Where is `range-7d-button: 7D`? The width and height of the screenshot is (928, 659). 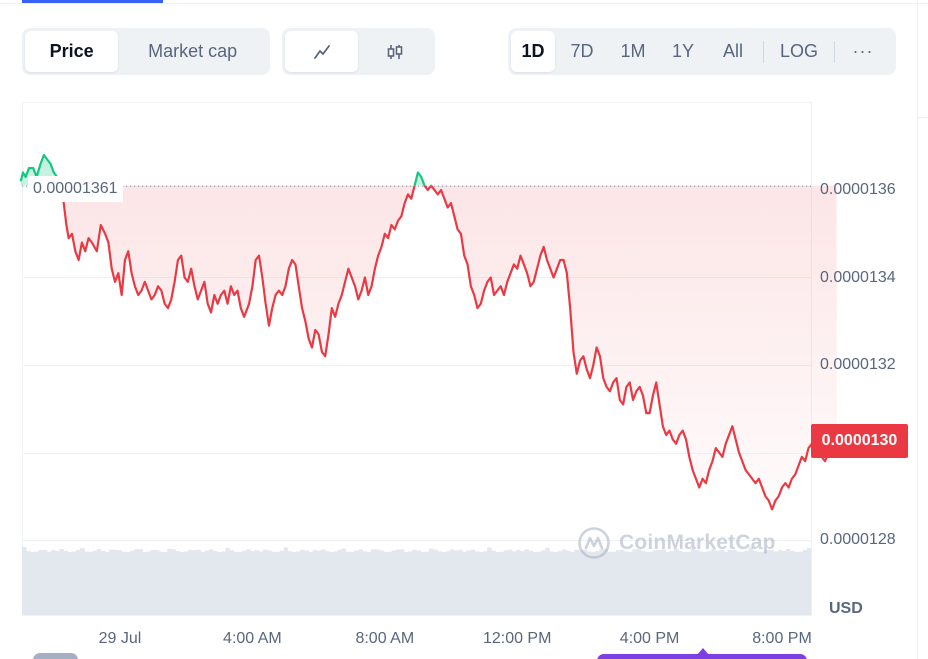
range-7d-button: 7D is located at coordinates (582, 51).